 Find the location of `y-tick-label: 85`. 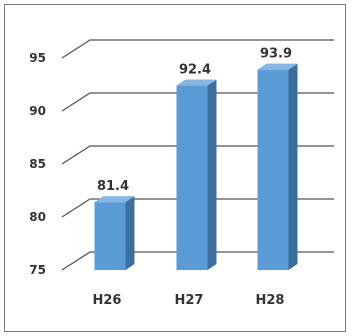

y-tick-label: 85 is located at coordinates (37, 164).